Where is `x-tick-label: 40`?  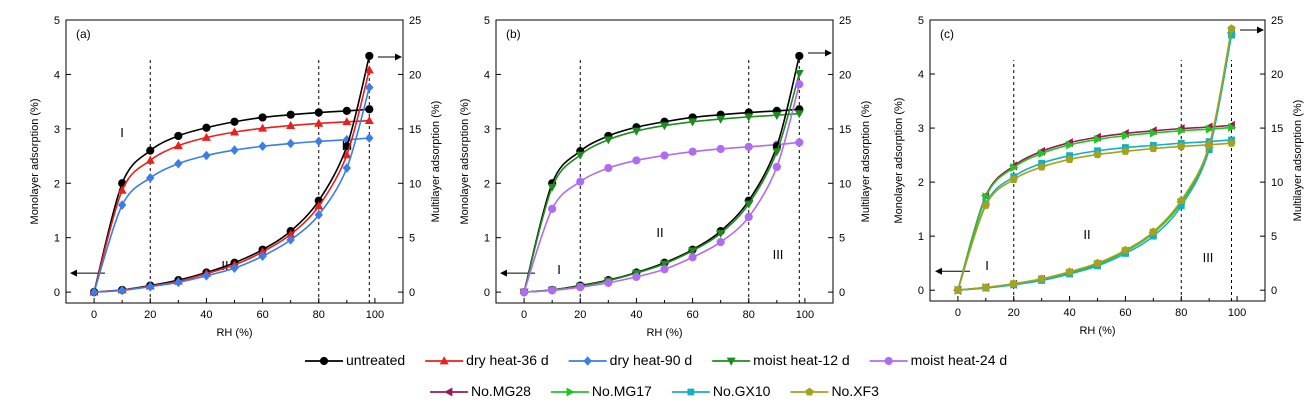
x-tick-label: 40 is located at coordinates (1069, 313).